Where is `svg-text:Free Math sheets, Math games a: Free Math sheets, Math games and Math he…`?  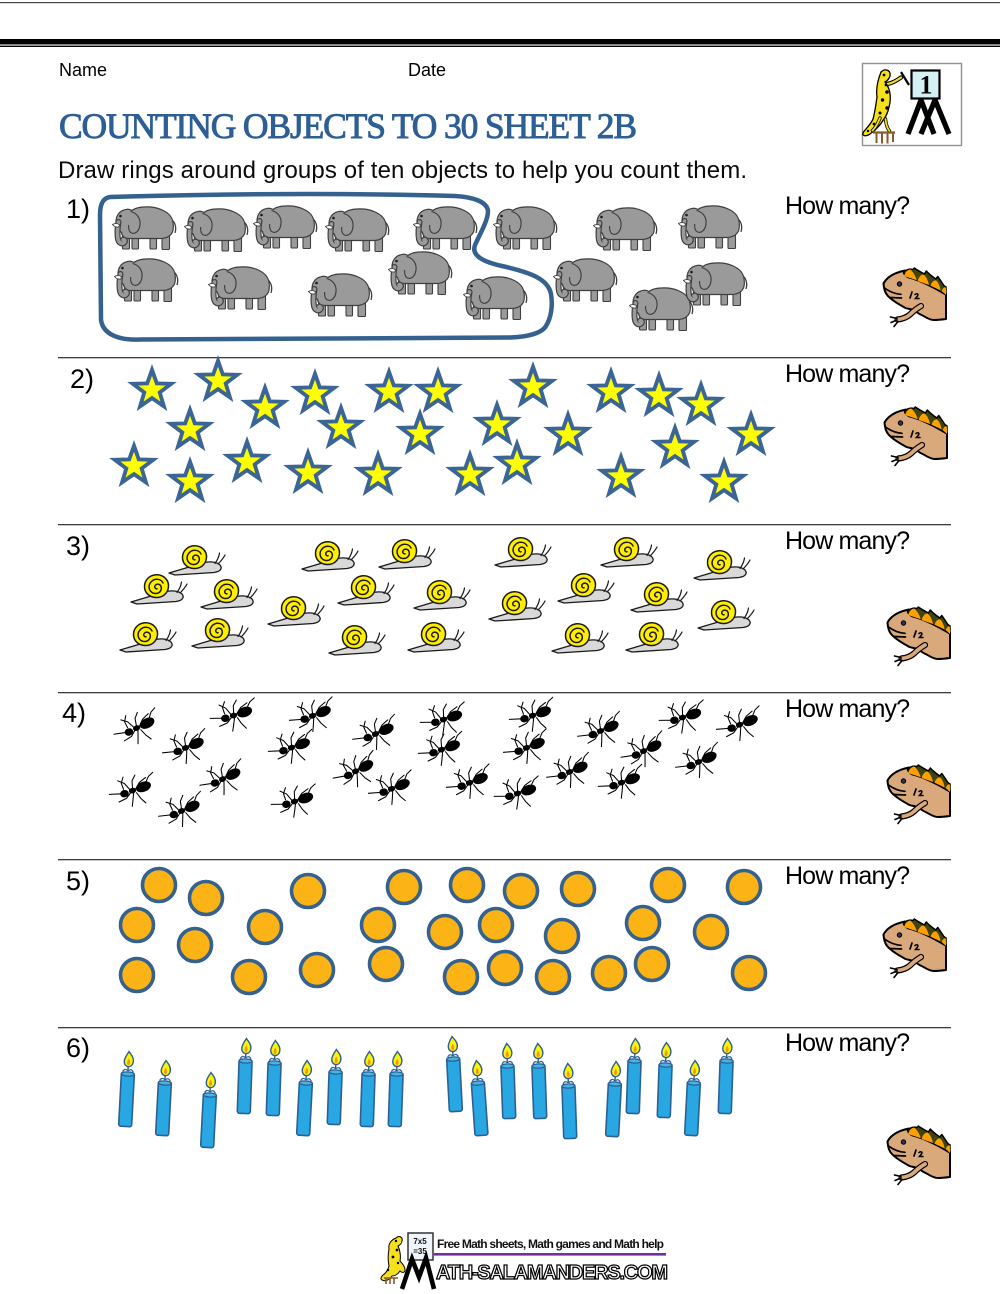
svg-text:Free Math sheets, Math games a: Free Math sheets, Math games and Math he… is located at coordinates (550, 1244).